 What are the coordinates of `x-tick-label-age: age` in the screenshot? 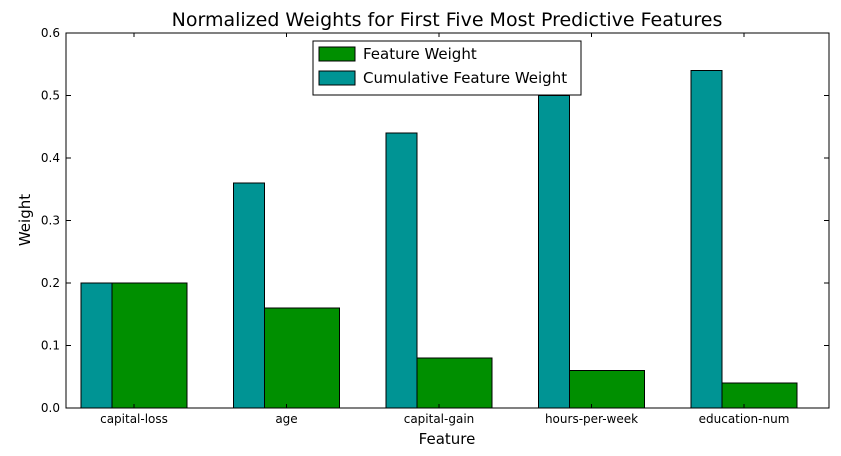 It's located at (286, 419).